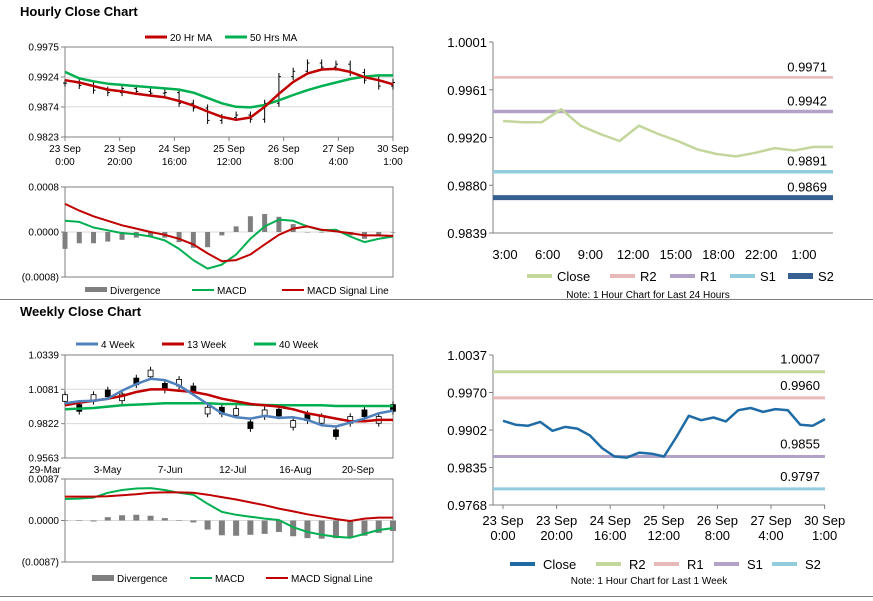 The image size is (873, 601). Describe the element at coordinates (800, 443) in the screenshot. I see `close1w-level-s1-label: 0.9855` at that location.